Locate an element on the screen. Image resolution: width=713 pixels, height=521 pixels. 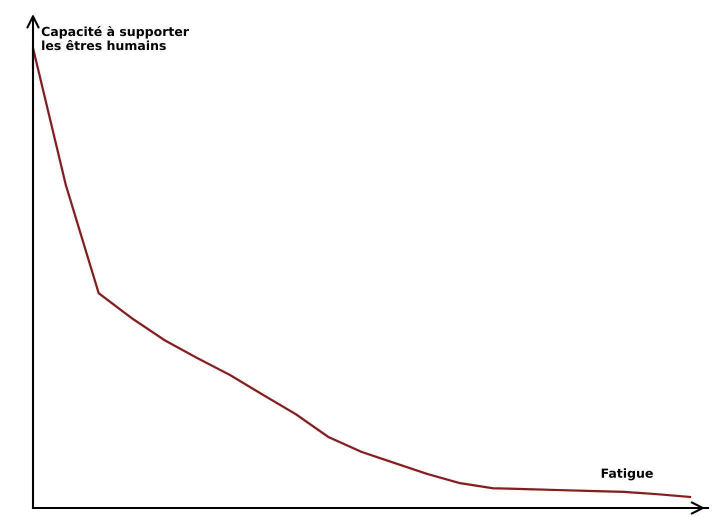
y-axis-title: Capacité à supporter les êtres humains is located at coordinates (115, 38).